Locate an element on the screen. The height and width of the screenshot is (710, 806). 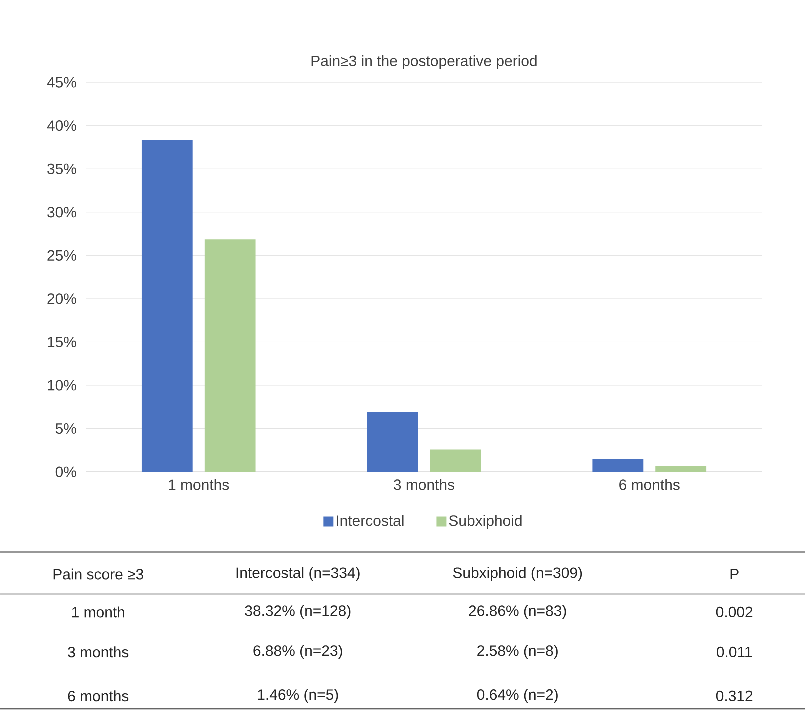
text: 0.312 is located at coordinates (734, 696).